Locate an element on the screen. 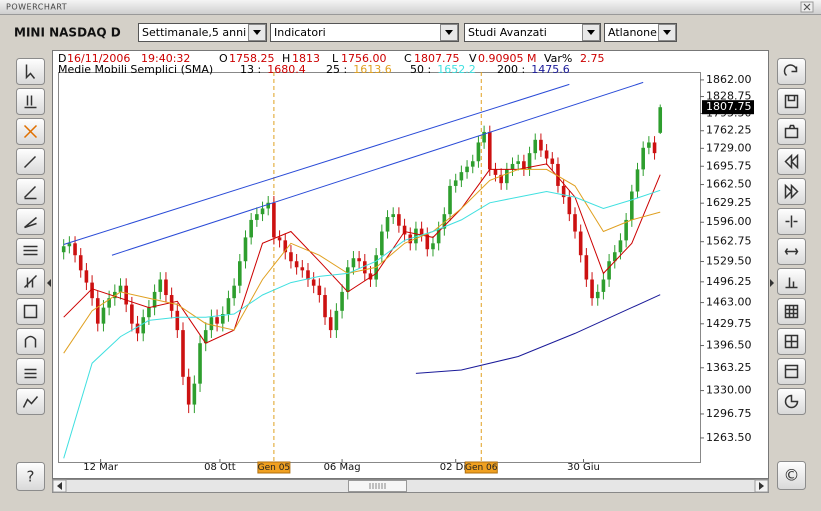 The width and height of the screenshot is (821, 511). open-value: 1758.25 is located at coordinates (252, 58).